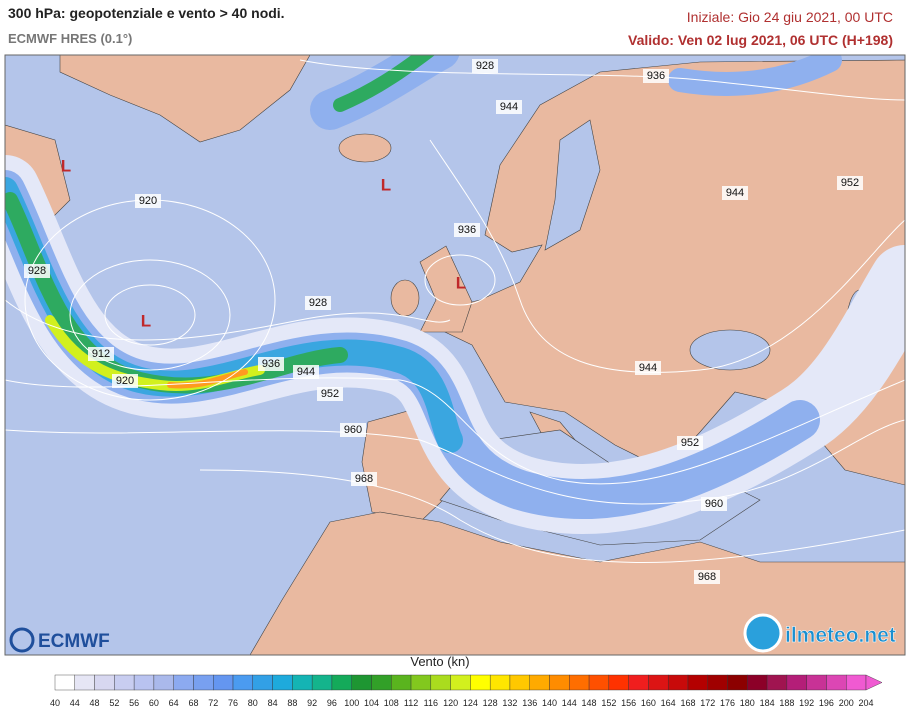 The image size is (910, 710). Describe the element at coordinates (75, 703) in the screenshot. I see `legend-tick-label: 44` at that location.